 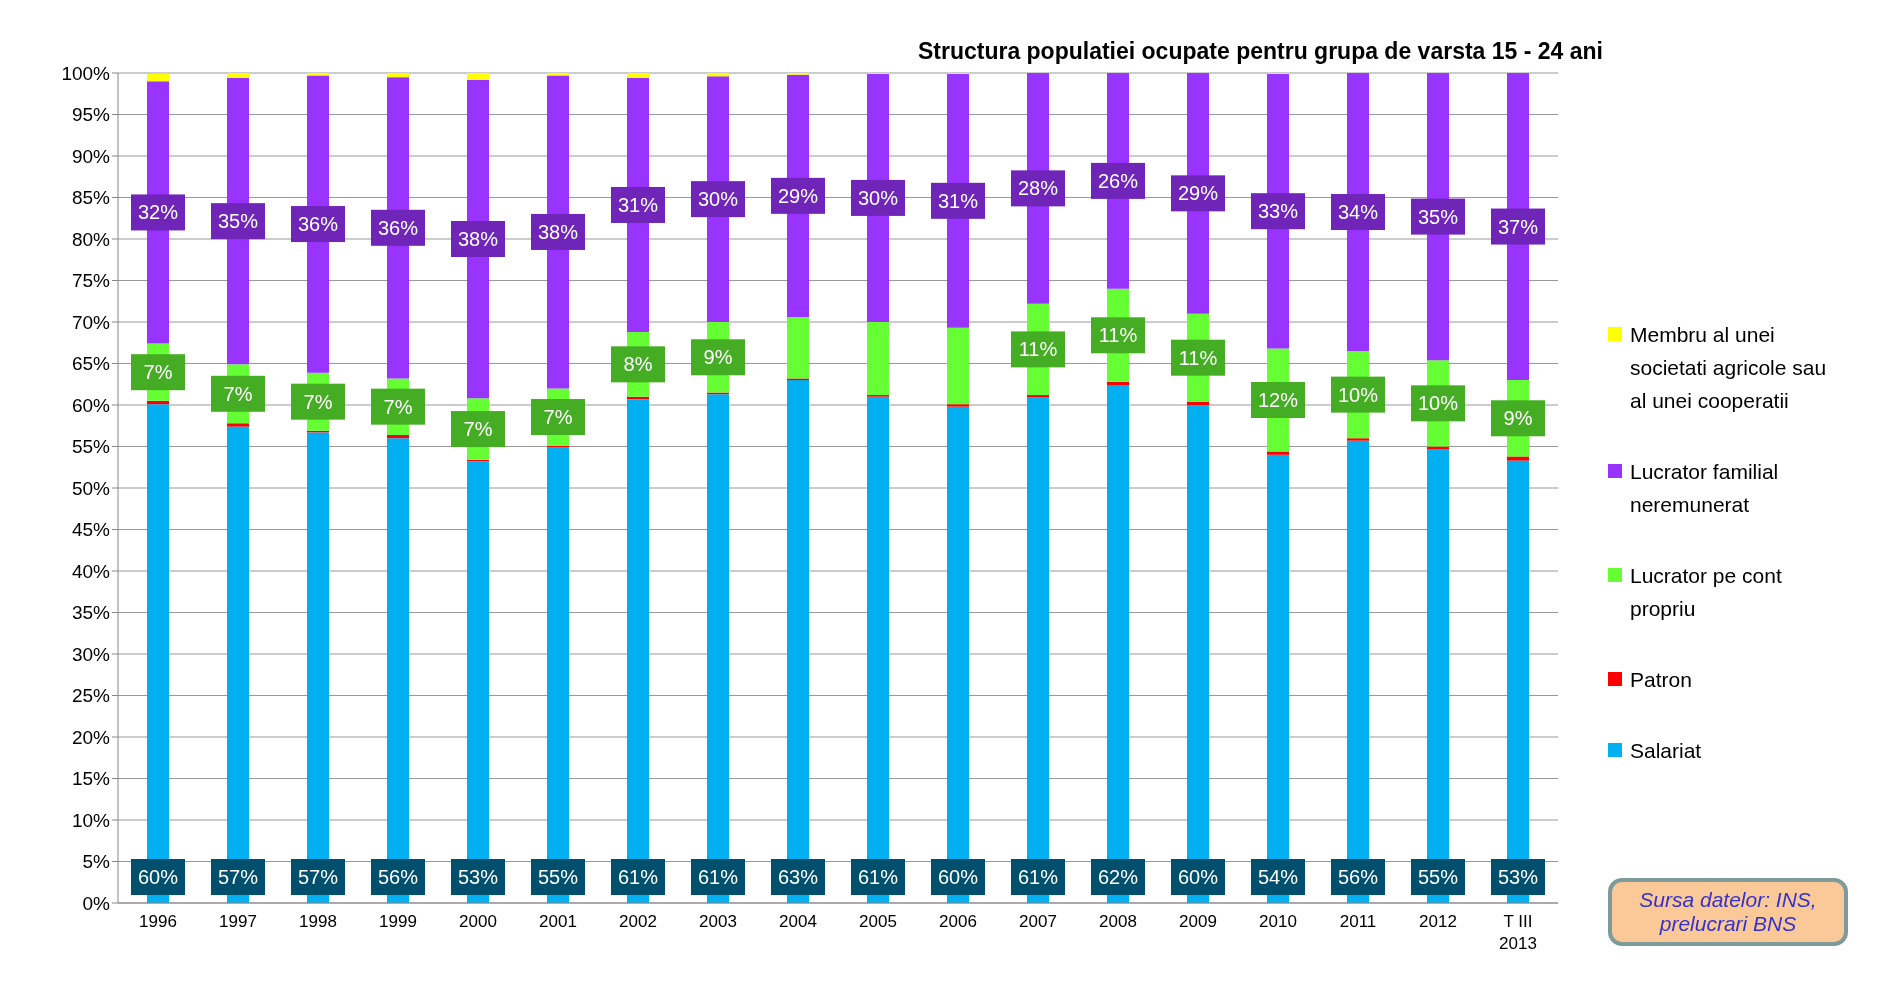 I want to click on x-tick-label: 2002, so click(x=638, y=921).